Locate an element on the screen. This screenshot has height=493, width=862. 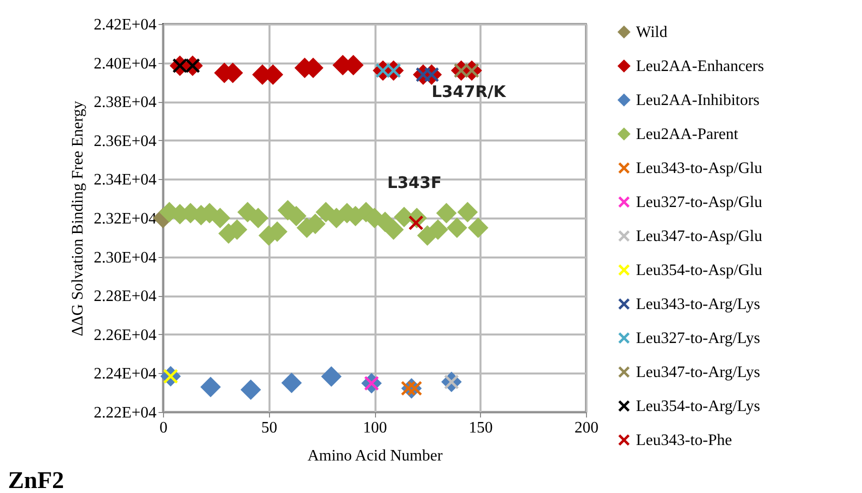
legend-label: Leu343-to-Phe is located at coordinates (684, 440).